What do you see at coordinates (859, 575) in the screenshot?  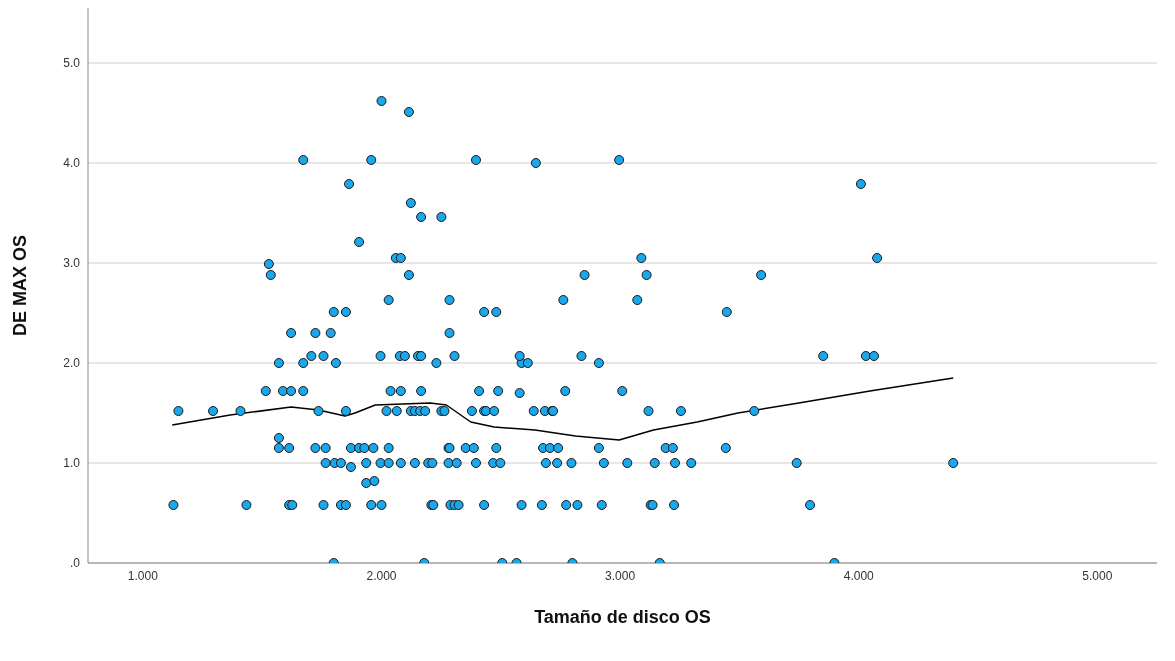 I see `x-tick-label: 4.000` at bounding box center [859, 575].